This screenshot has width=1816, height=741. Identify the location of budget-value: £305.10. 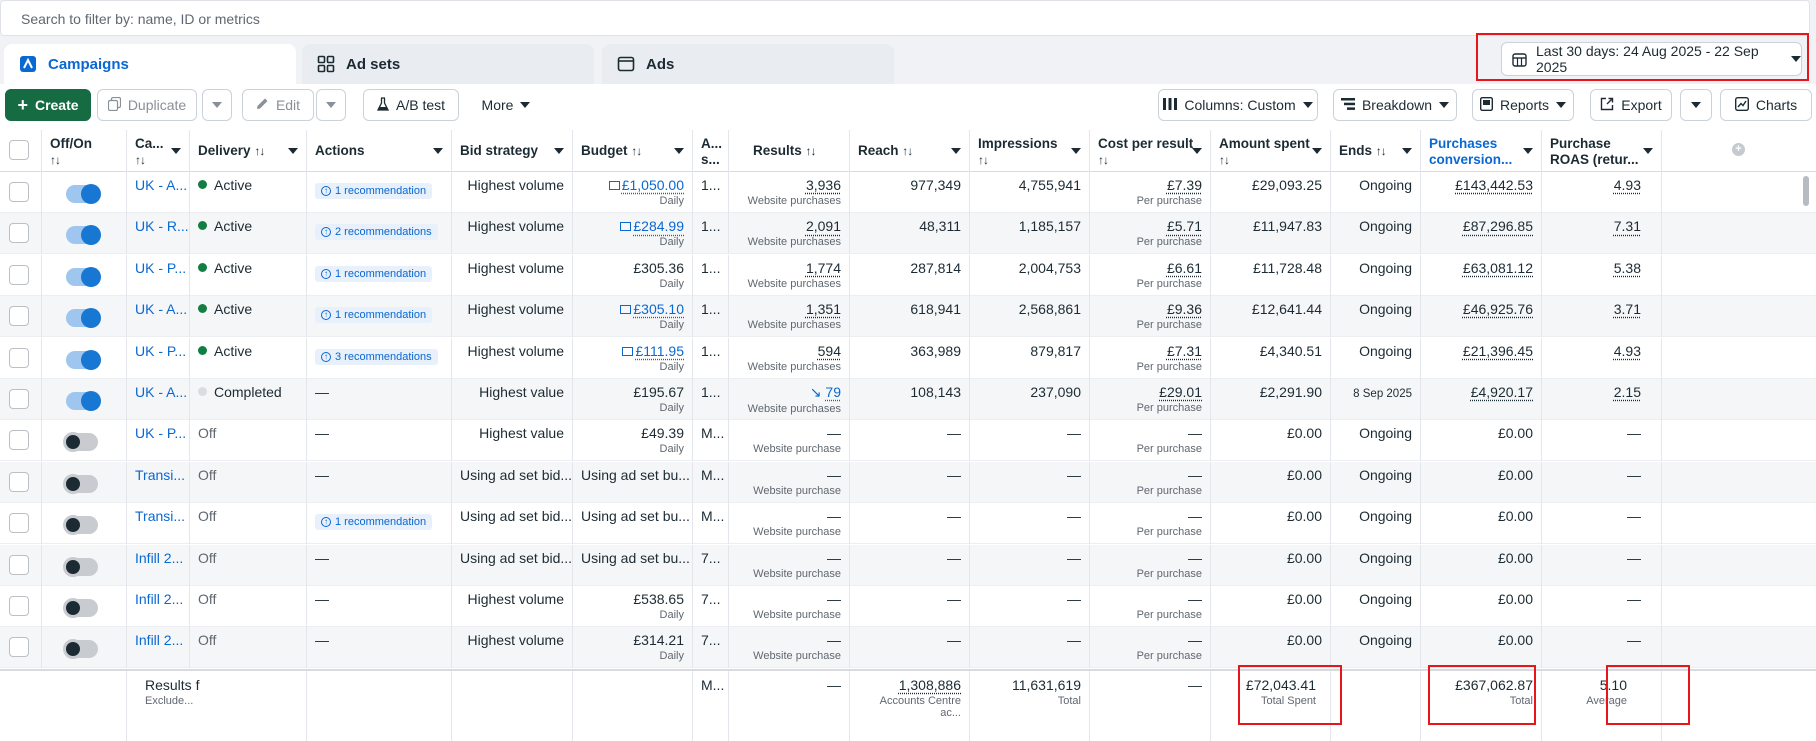
(658, 309).